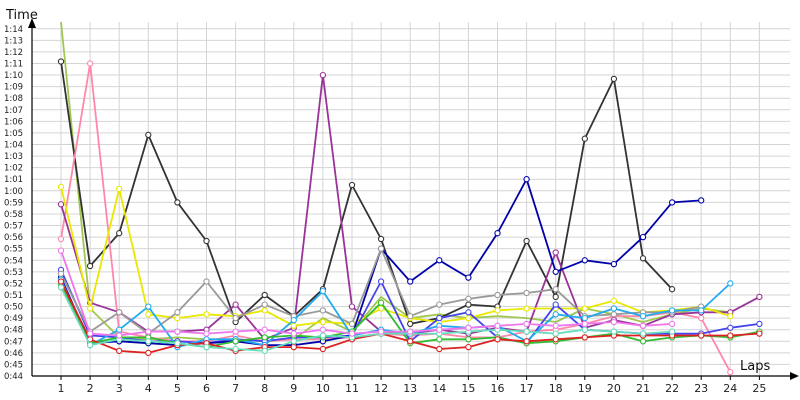 Image resolution: width=800 pixels, height=400 pixels. What do you see at coordinates (13, 227) in the screenshot?
I see `y-tick-label: 0:57` at bounding box center [13, 227].